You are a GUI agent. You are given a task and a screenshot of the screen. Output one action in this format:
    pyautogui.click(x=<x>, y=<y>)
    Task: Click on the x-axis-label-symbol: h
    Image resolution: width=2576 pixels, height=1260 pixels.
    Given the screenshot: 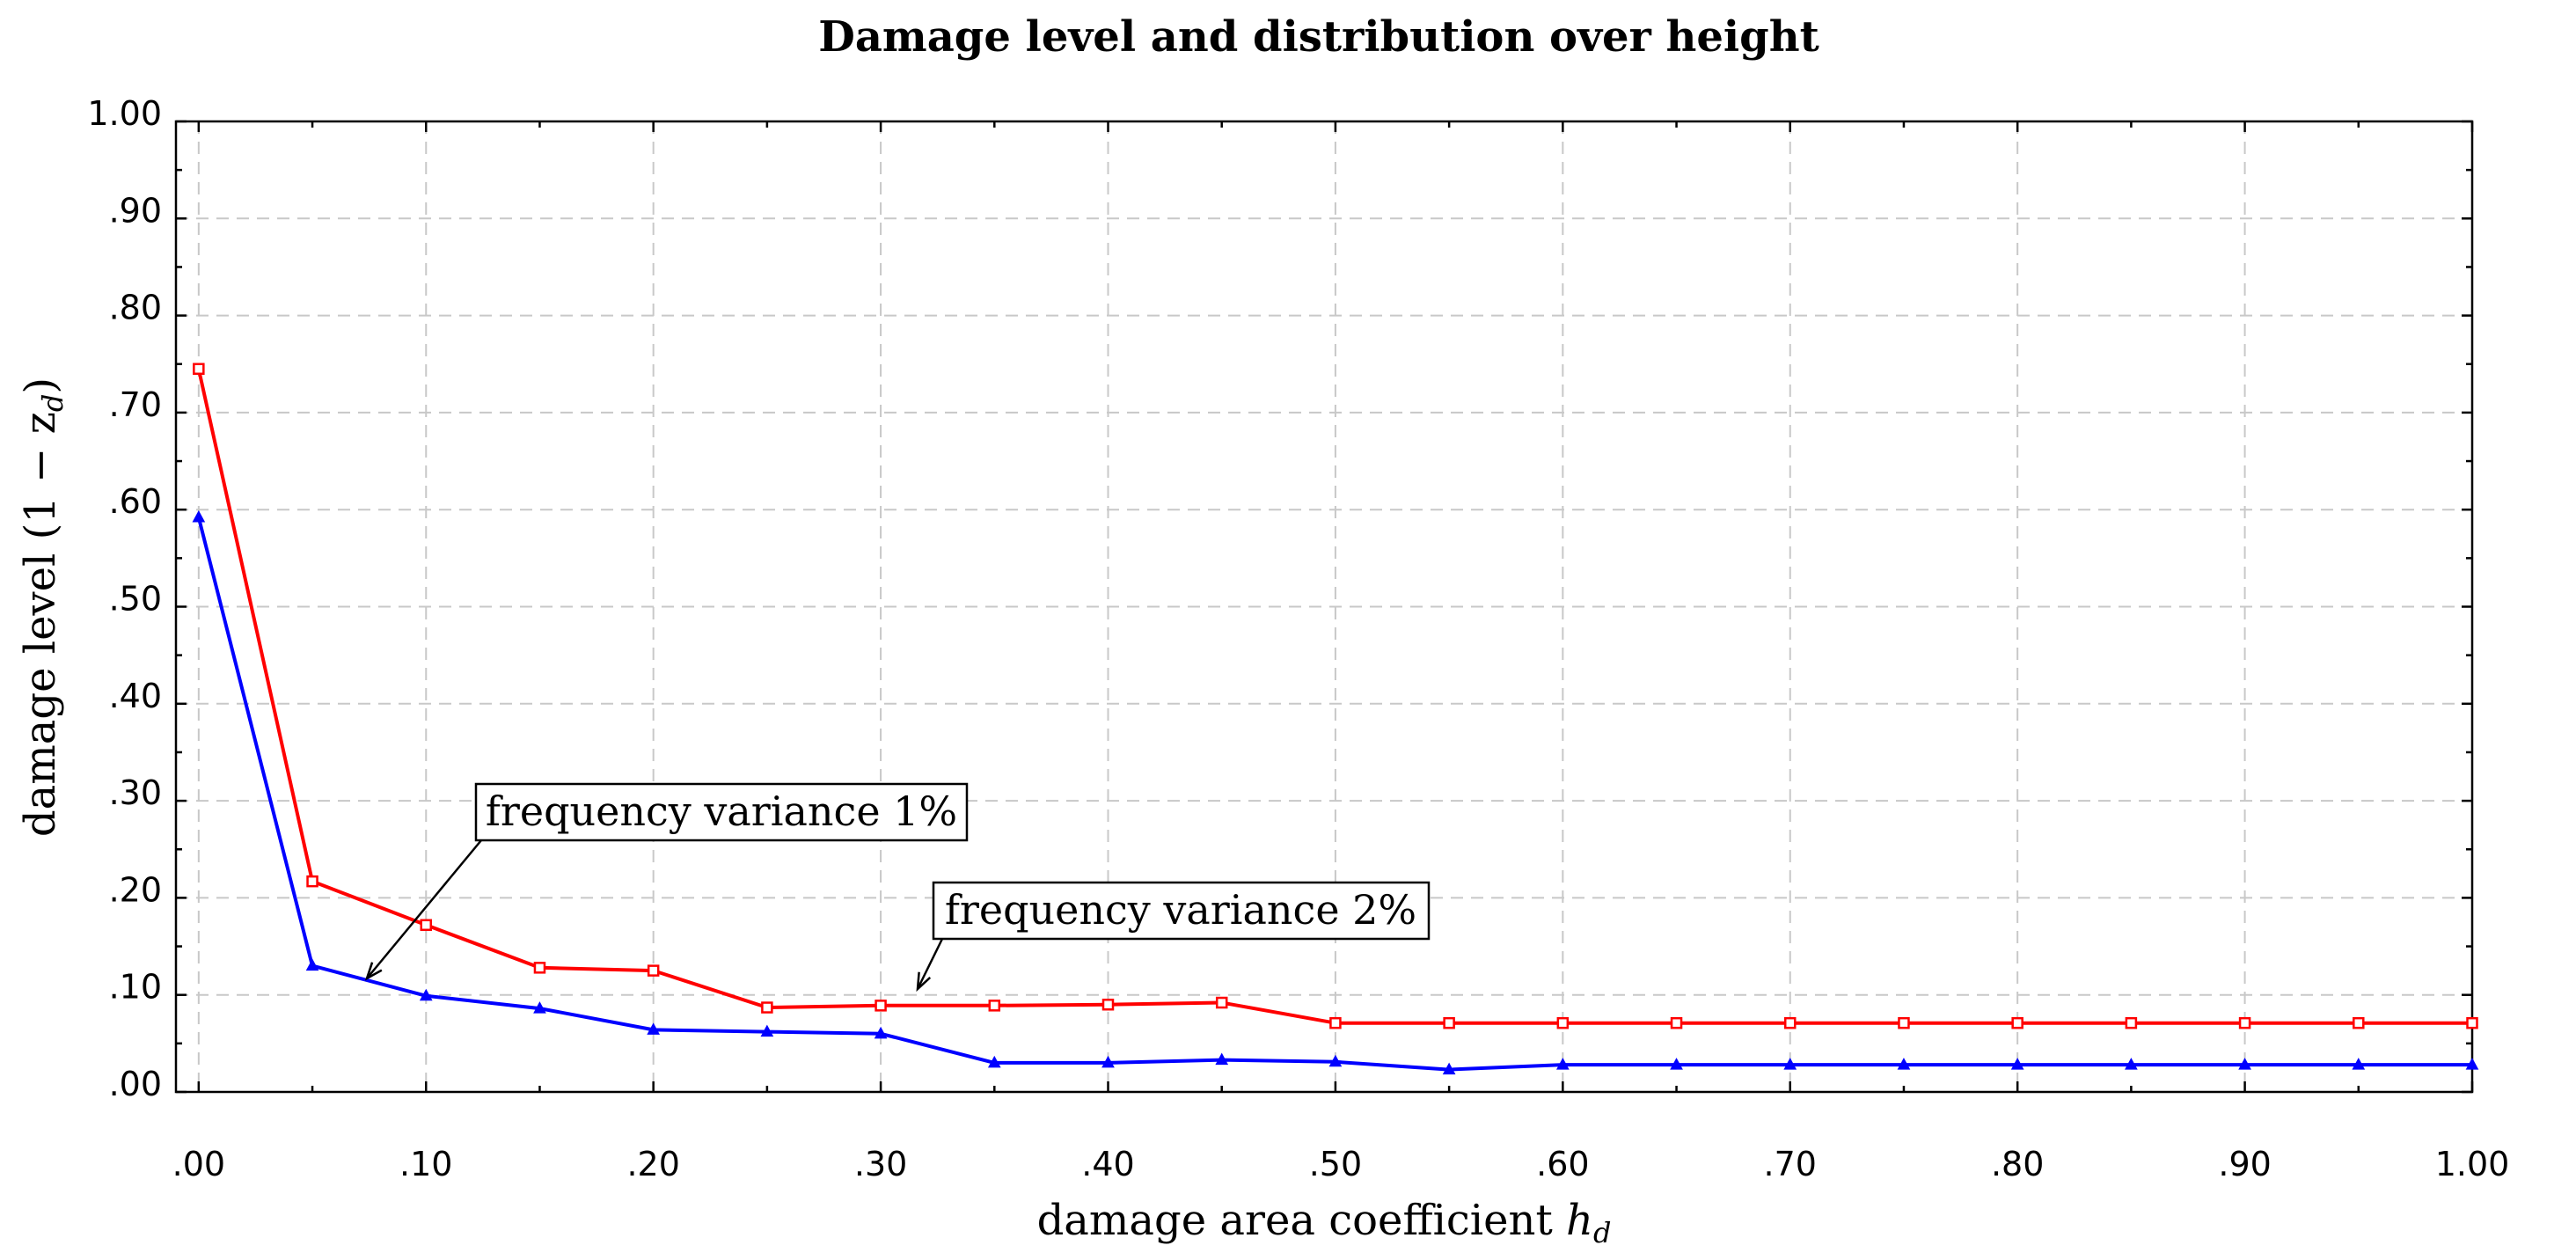 What is the action you would take?
    pyautogui.click(x=1579, y=1220)
    